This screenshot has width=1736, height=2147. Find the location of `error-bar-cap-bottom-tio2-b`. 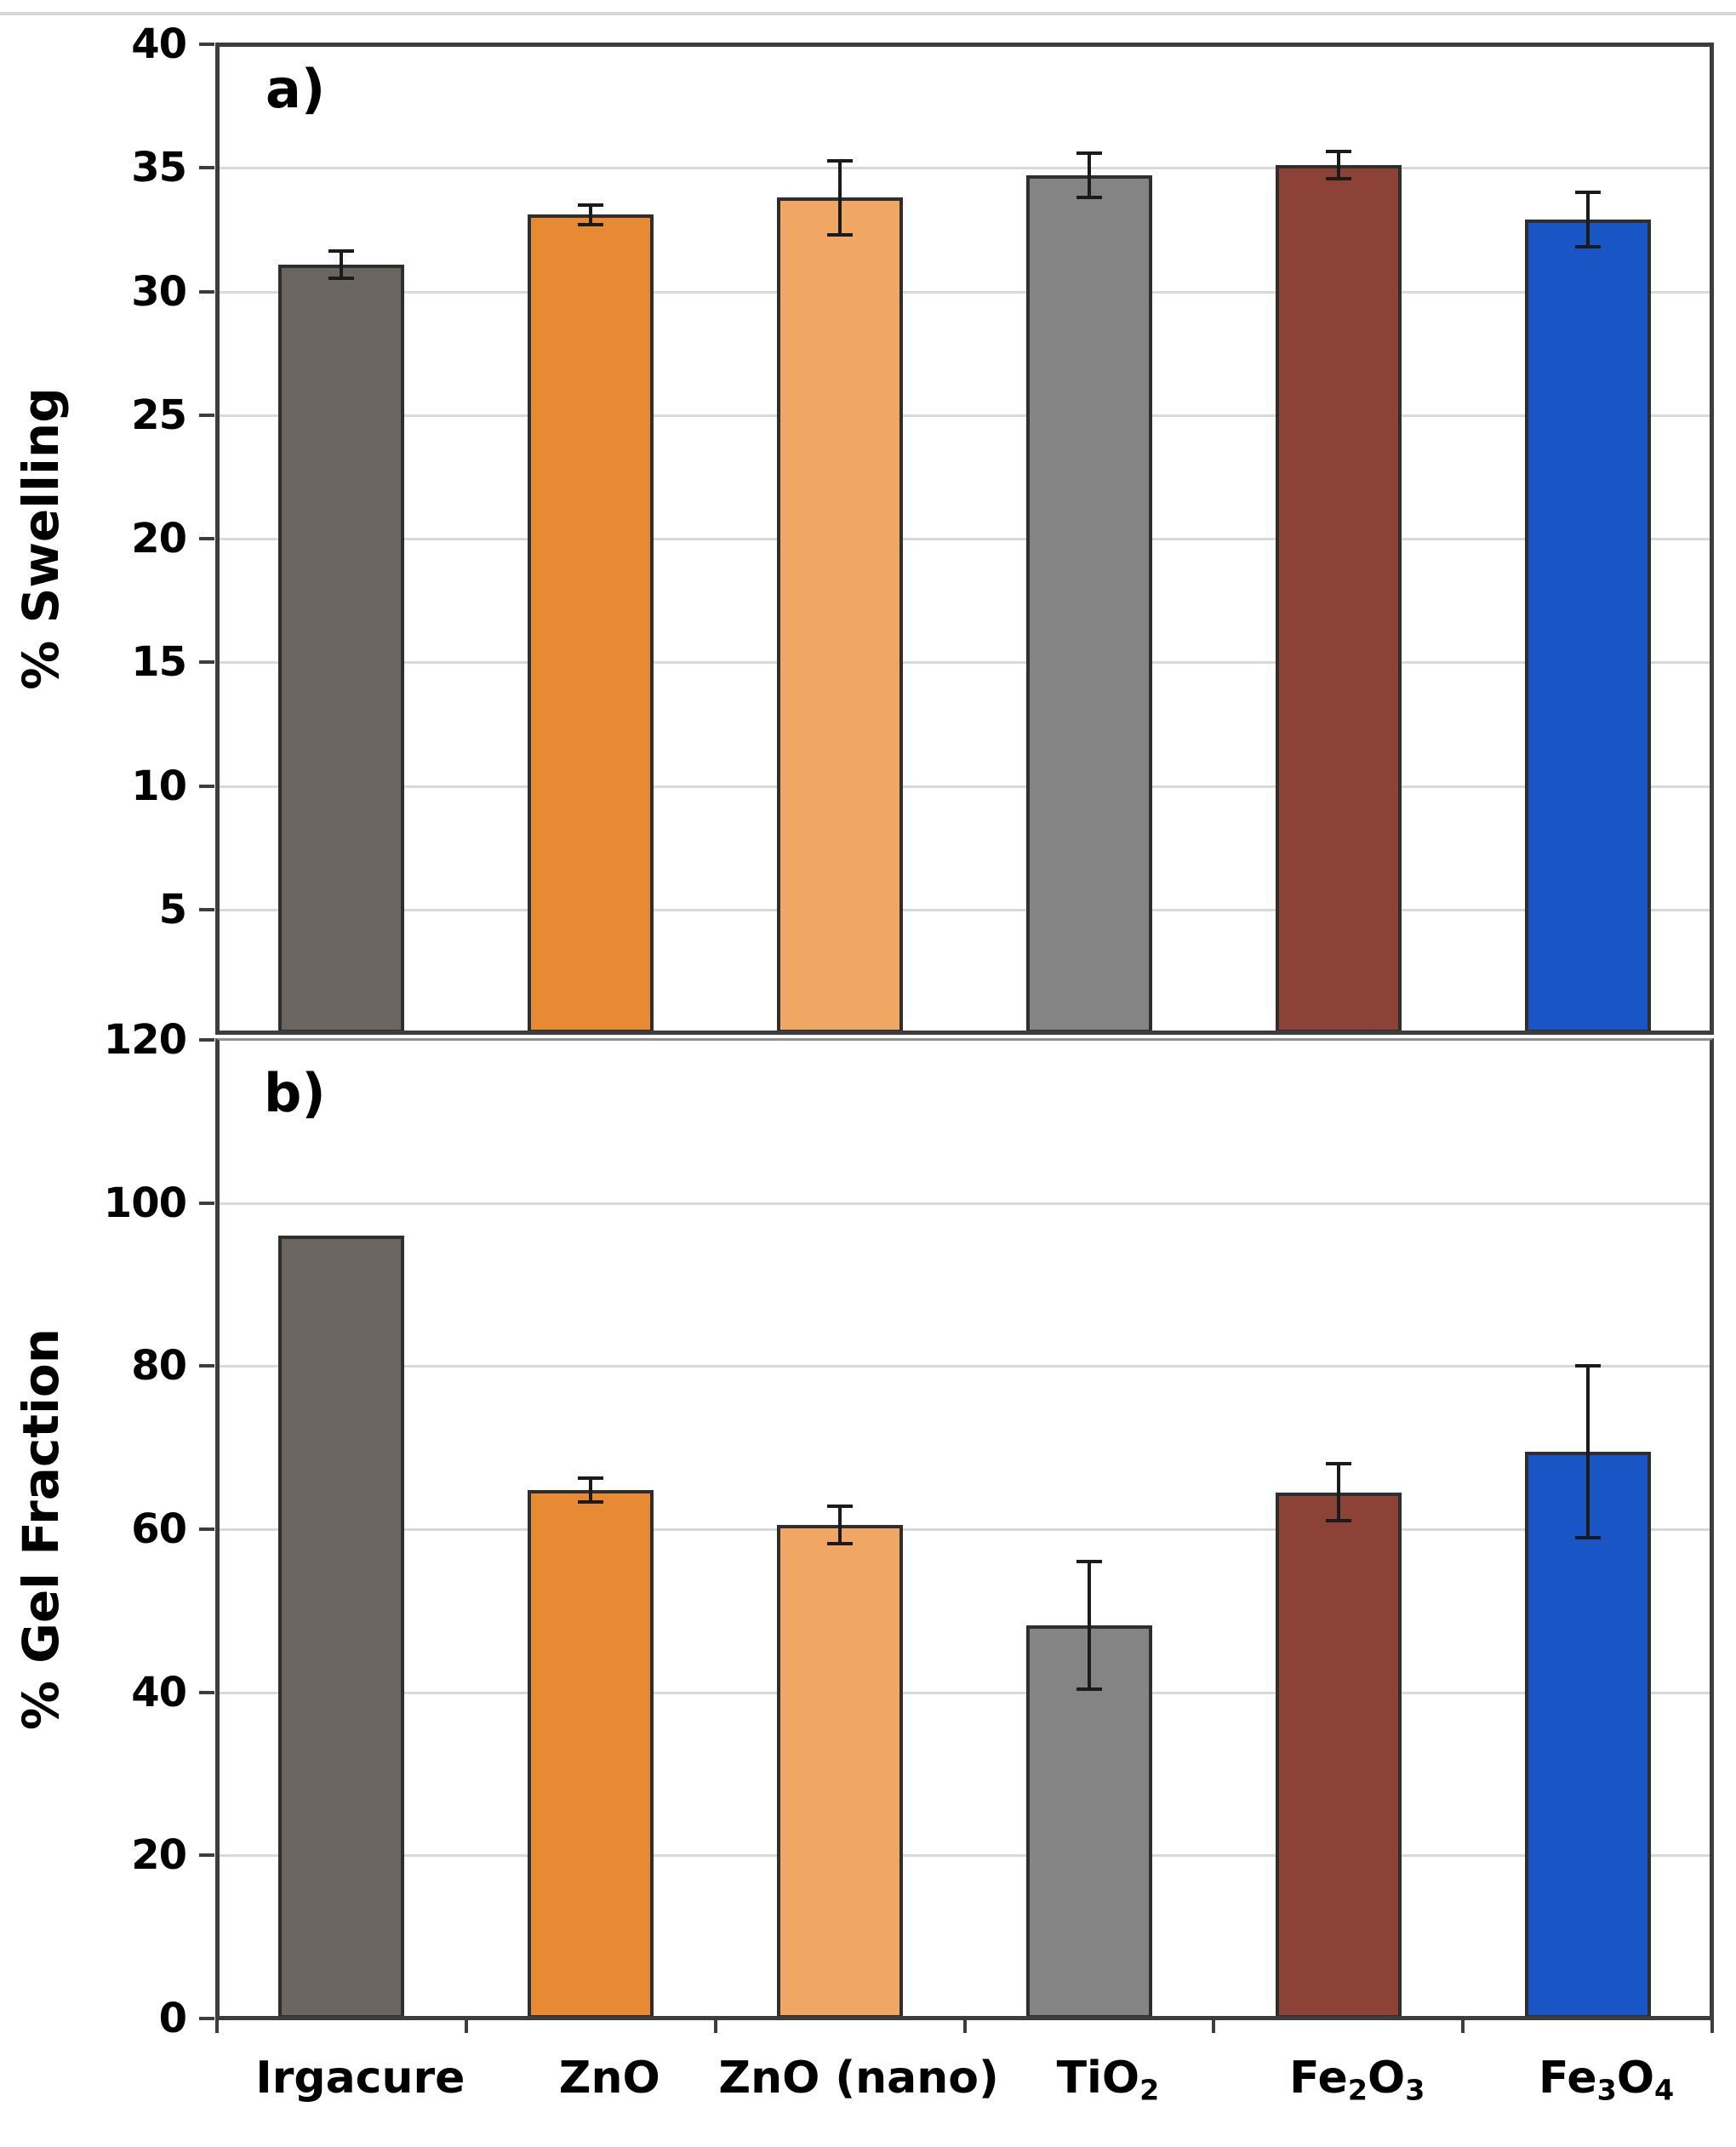

error-bar-cap-bottom-tio2-b is located at coordinates (1089, 1689).